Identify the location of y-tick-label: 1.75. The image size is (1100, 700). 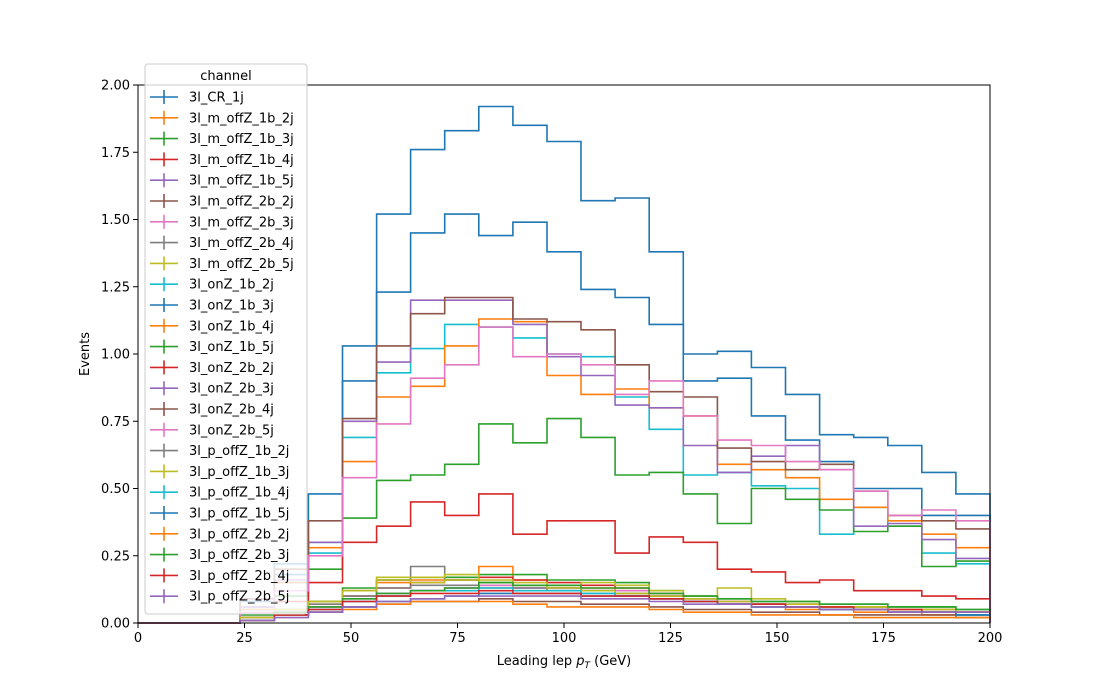
(115, 153).